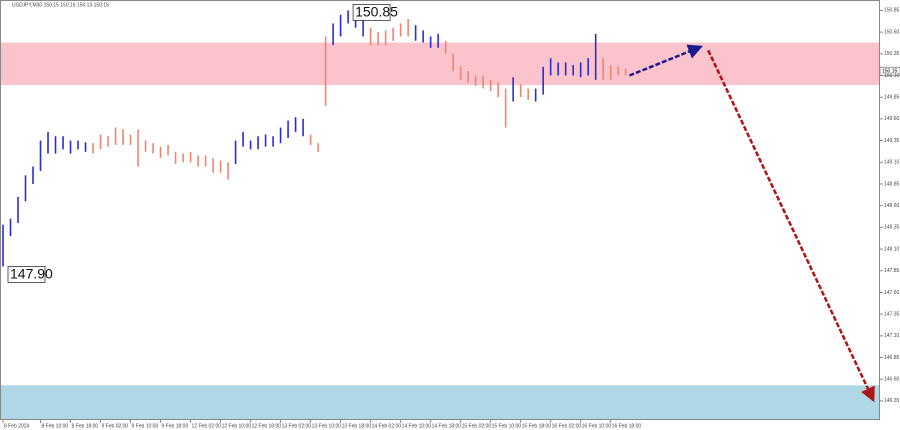 Image resolution: width=900 pixels, height=430 pixels. I want to click on y-tick-label: 150.60, so click(892, 32).